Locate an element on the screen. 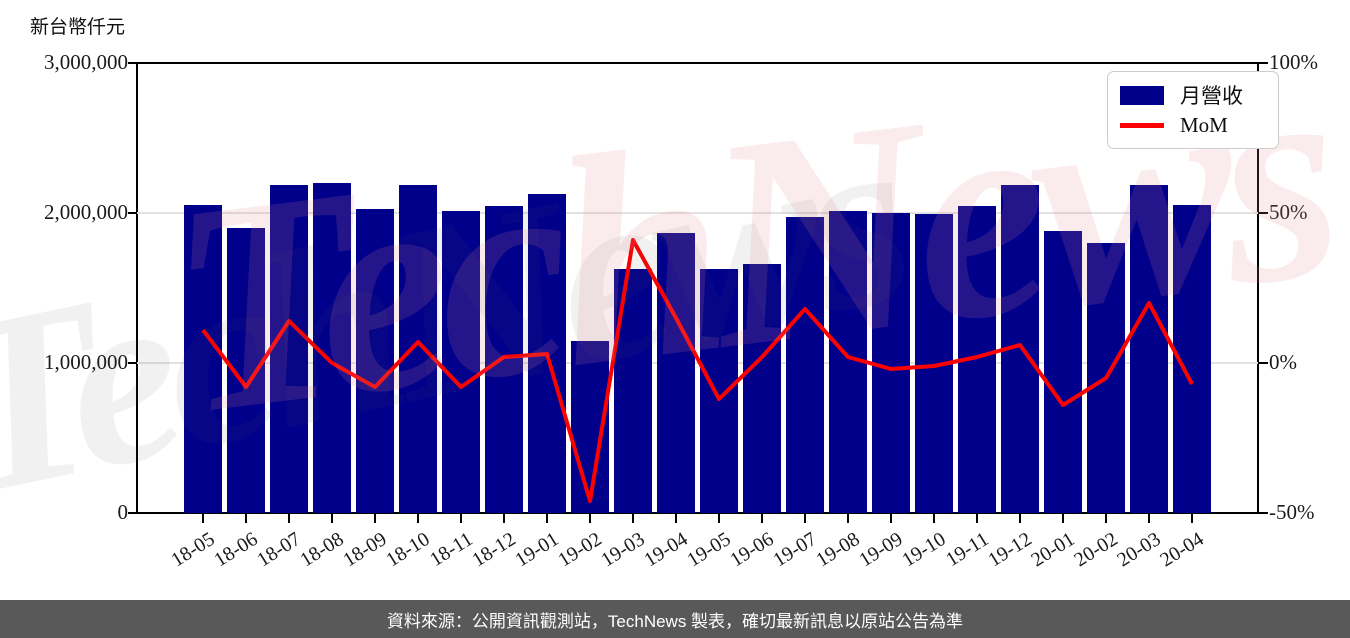 The width and height of the screenshot is (1350, 638). left-axis-label: 1,000,000 is located at coordinates (86, 362).